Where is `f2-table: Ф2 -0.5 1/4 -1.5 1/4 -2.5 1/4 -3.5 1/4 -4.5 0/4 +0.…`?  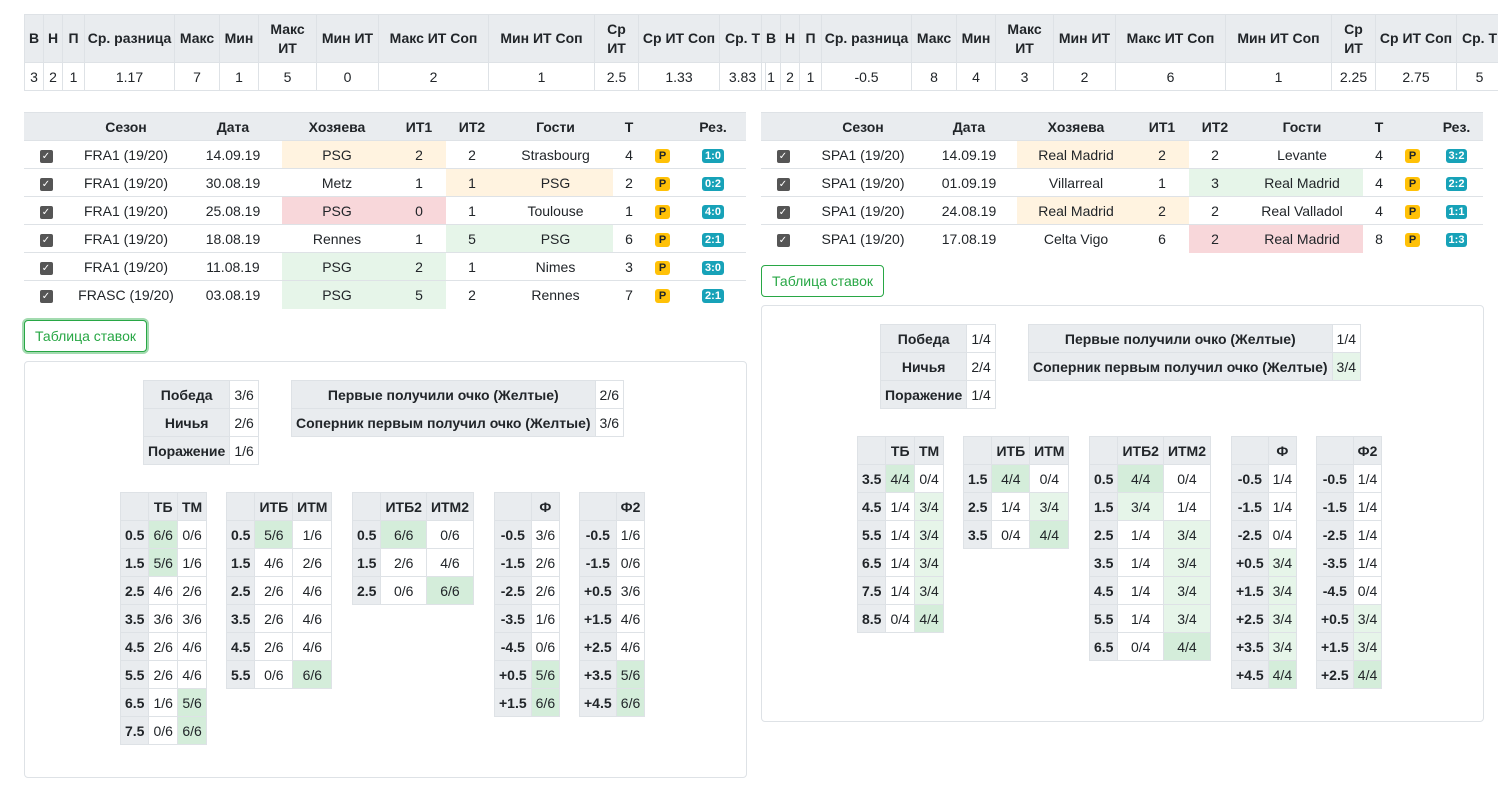
f2-table: Ф2 -0.5 1/4 -1.5 1/4 -2.5 1/4 -3.5 1/4 -4.5 0/4 +0.… is located at coordinates (1349, 562).